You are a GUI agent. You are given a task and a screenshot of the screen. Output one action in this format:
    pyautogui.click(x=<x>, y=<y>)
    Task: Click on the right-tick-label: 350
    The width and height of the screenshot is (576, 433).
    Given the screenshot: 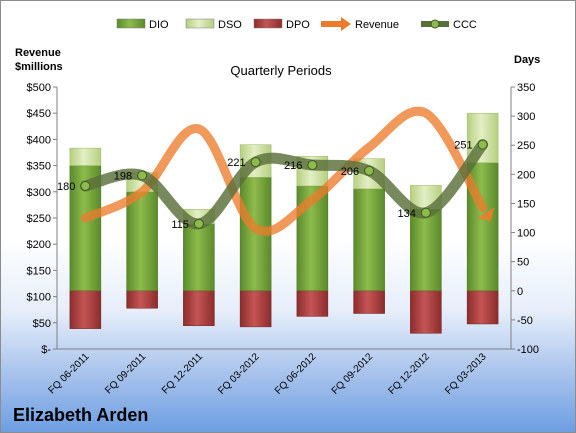 What is the action you would take?
    pyautogui.click(x=526, y=88)
    